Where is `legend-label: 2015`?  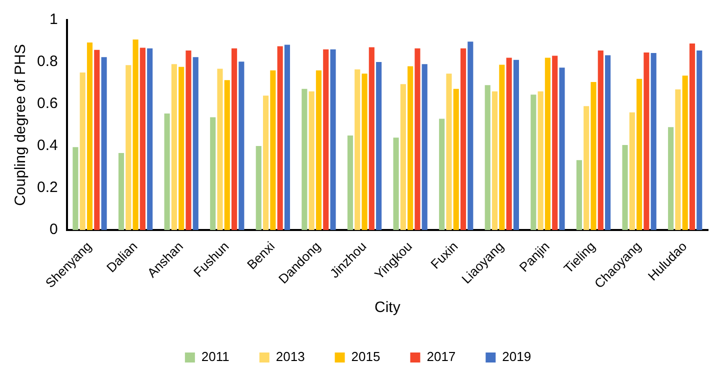 legend-label: 2015 is located at coordinates (365, 356).